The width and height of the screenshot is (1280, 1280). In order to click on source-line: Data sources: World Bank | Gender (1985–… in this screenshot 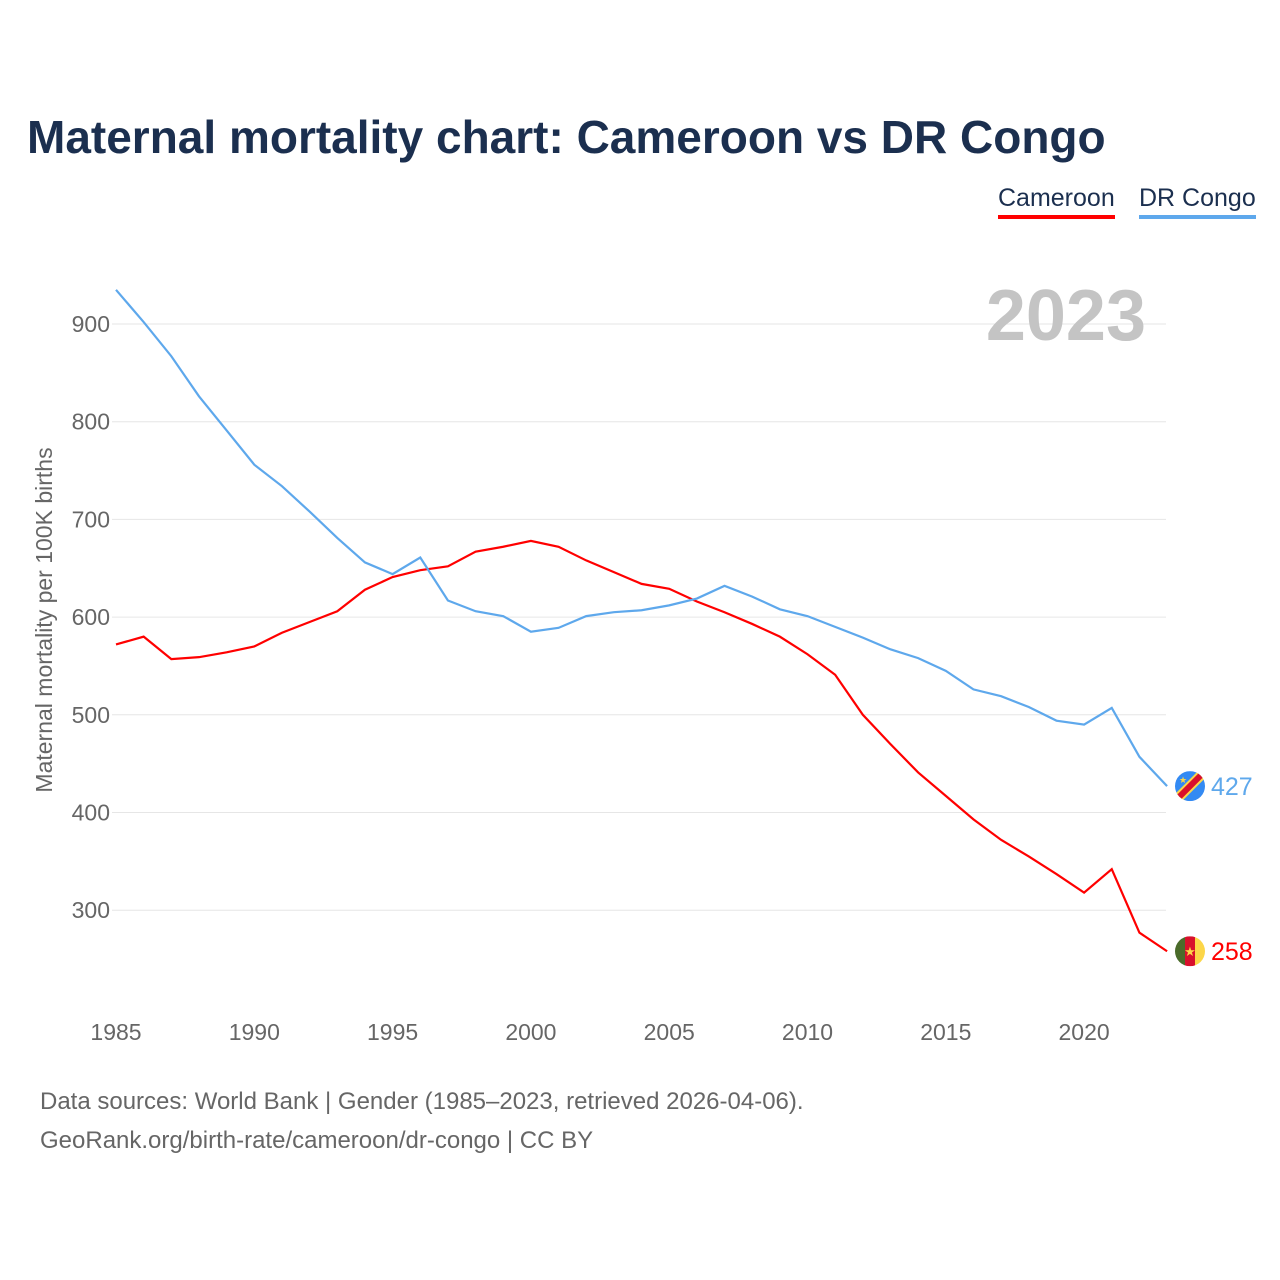, I will do `click(422, 1101)`.